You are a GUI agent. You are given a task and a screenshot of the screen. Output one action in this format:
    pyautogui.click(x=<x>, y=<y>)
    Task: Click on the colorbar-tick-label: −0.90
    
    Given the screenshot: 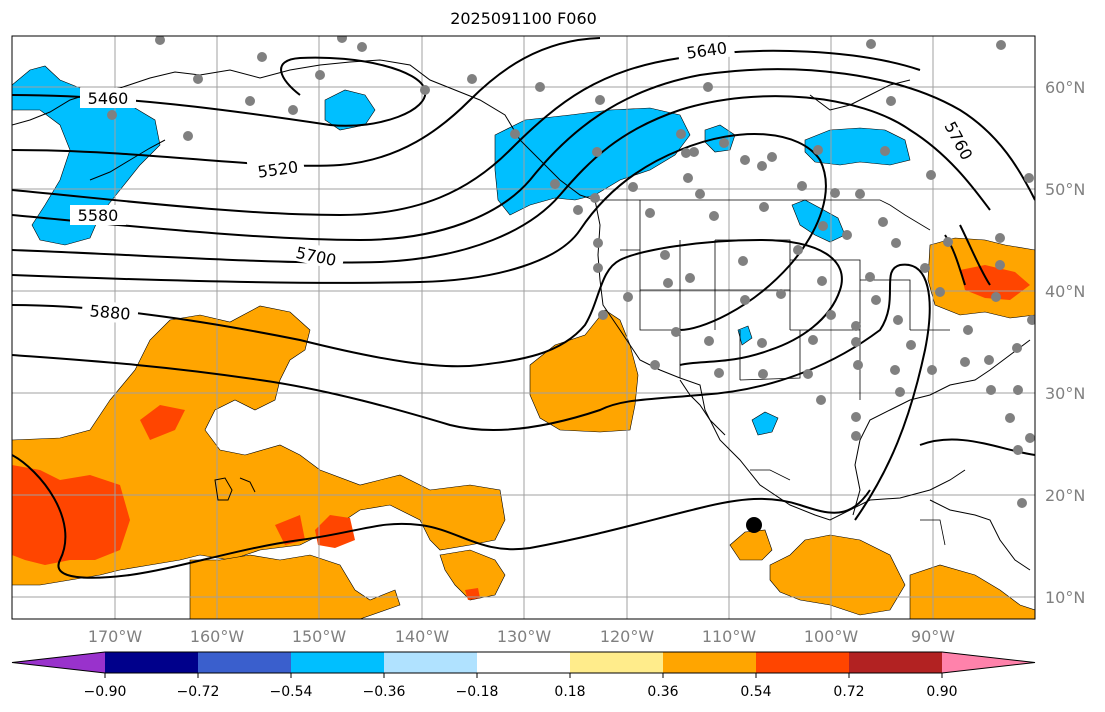 What is the action you would take?
    pyautogui.click(x=105, y=692)
    